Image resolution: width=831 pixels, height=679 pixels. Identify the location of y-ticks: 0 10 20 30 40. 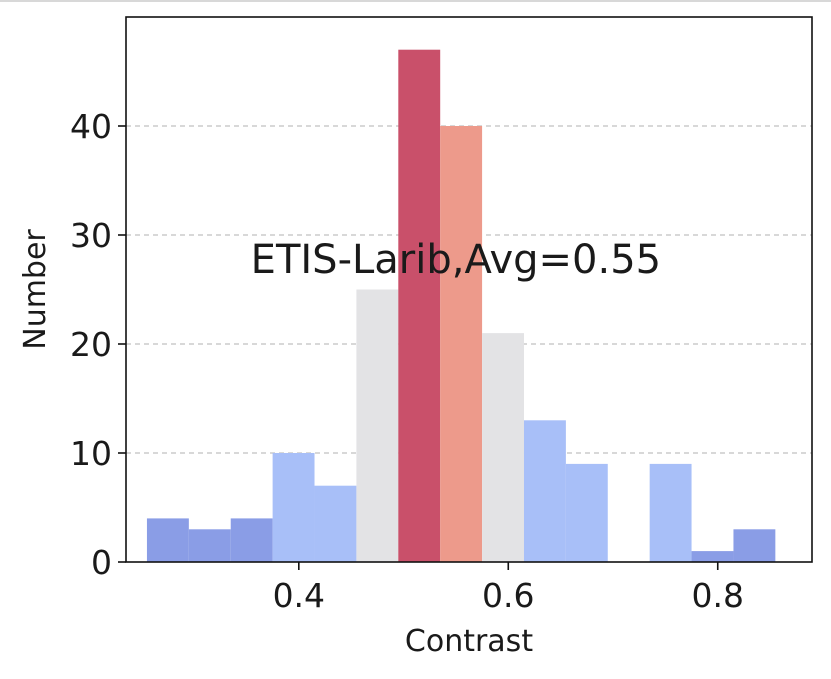
(98, 344).